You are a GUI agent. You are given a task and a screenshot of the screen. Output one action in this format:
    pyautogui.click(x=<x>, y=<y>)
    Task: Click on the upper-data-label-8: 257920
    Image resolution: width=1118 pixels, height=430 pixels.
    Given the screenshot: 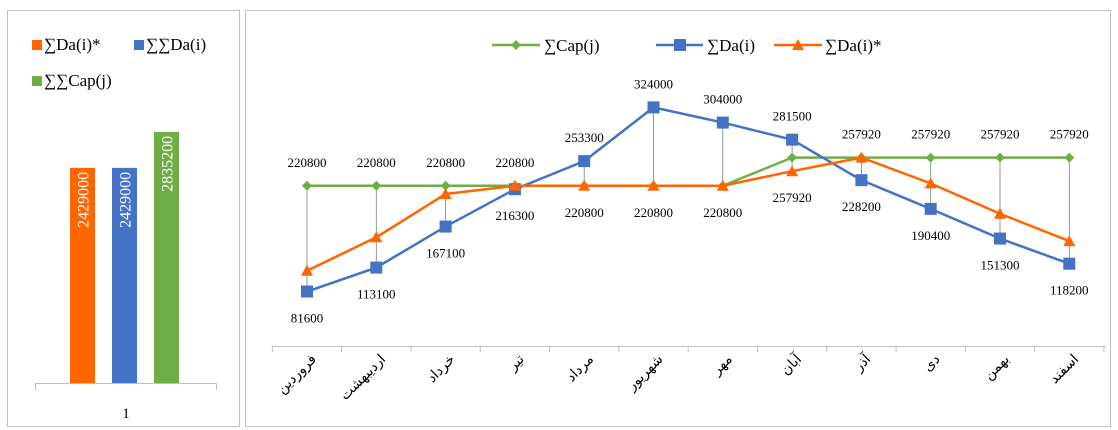 What is the action you would take?
    pyautogui.click(x=861, y=134)
    